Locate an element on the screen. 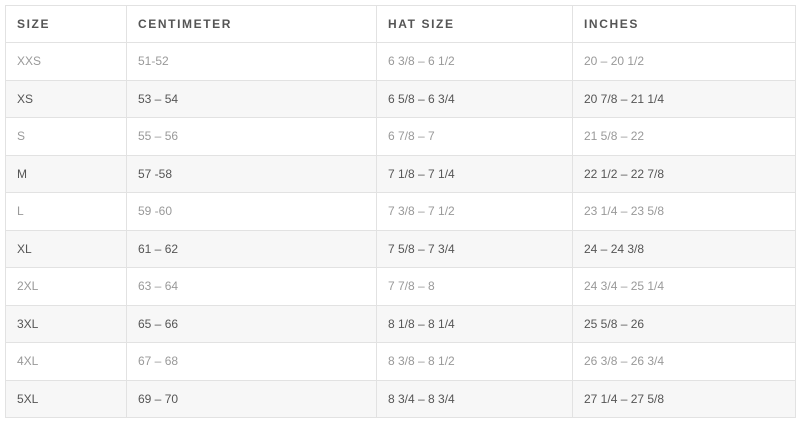 The image size is (800, 423). size-cell: M is located at coordinates (66, 173).